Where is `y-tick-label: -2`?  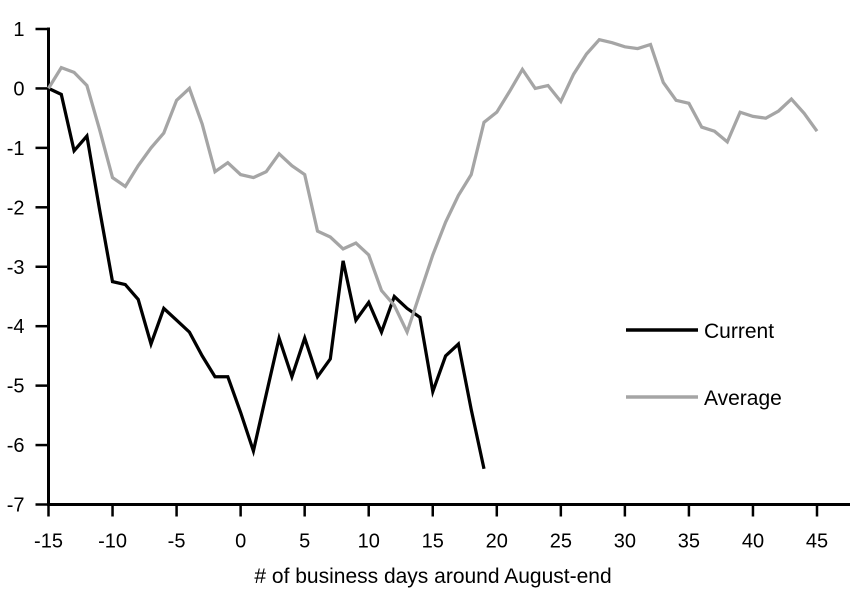 y-tick-label: -2 is located at coordinates (16, 208).